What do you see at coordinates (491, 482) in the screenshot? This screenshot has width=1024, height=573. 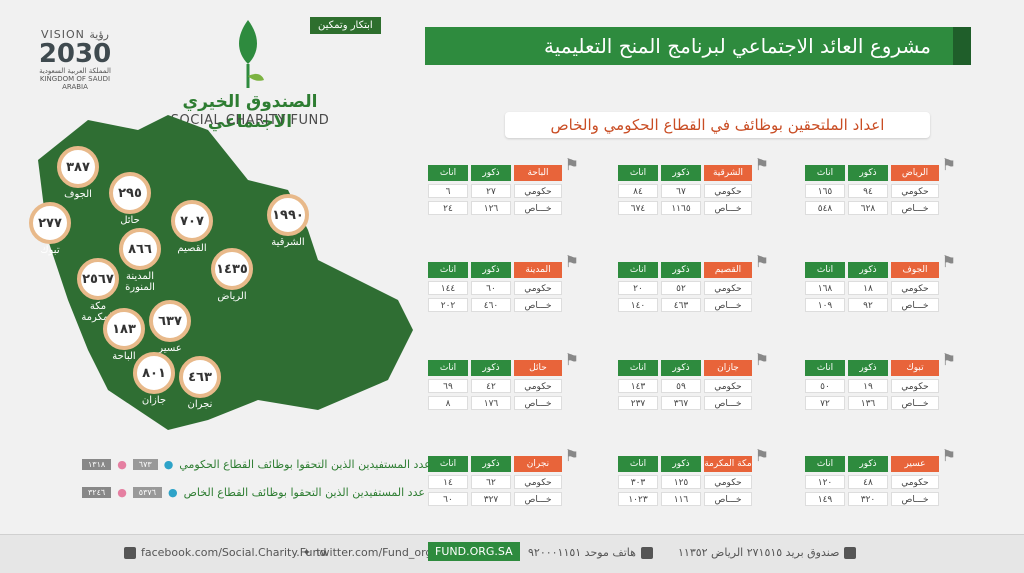 I see `gov-male: ٦٢` at bounding box center [491, 482].